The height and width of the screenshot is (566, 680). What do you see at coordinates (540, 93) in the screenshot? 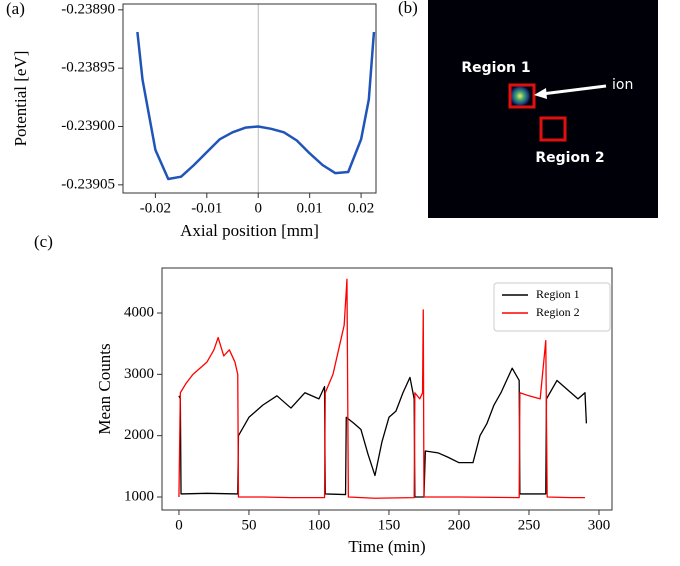
I see `ion-arrowhead` at bounding box center [540, 93].